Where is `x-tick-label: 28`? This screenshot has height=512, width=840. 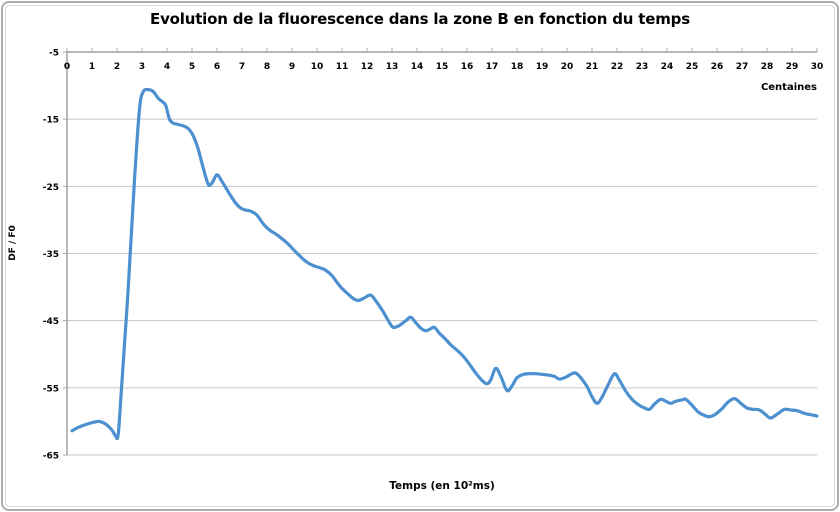
x-tick-label: 28 is located at coordinates (767, 67).